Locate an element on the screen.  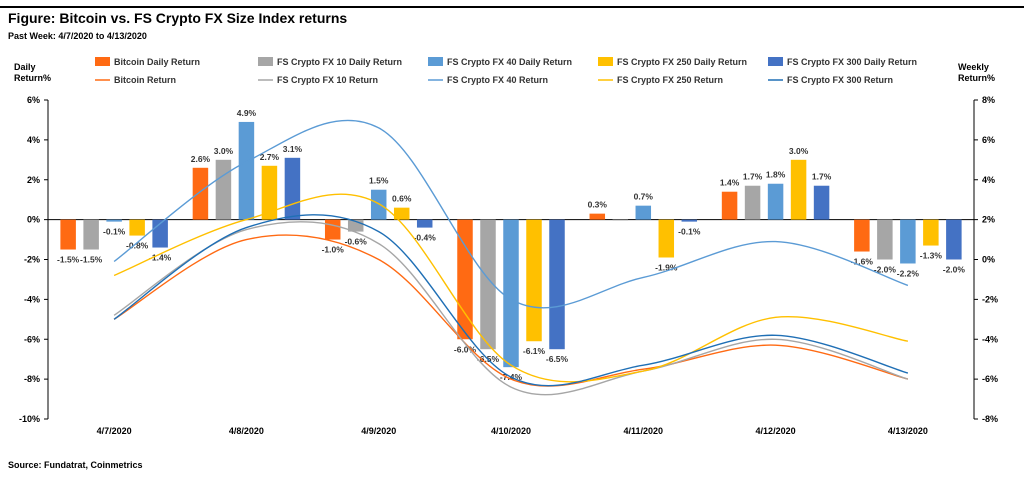
bar-data-label: -1.0% is located at coordinates (333, 250).